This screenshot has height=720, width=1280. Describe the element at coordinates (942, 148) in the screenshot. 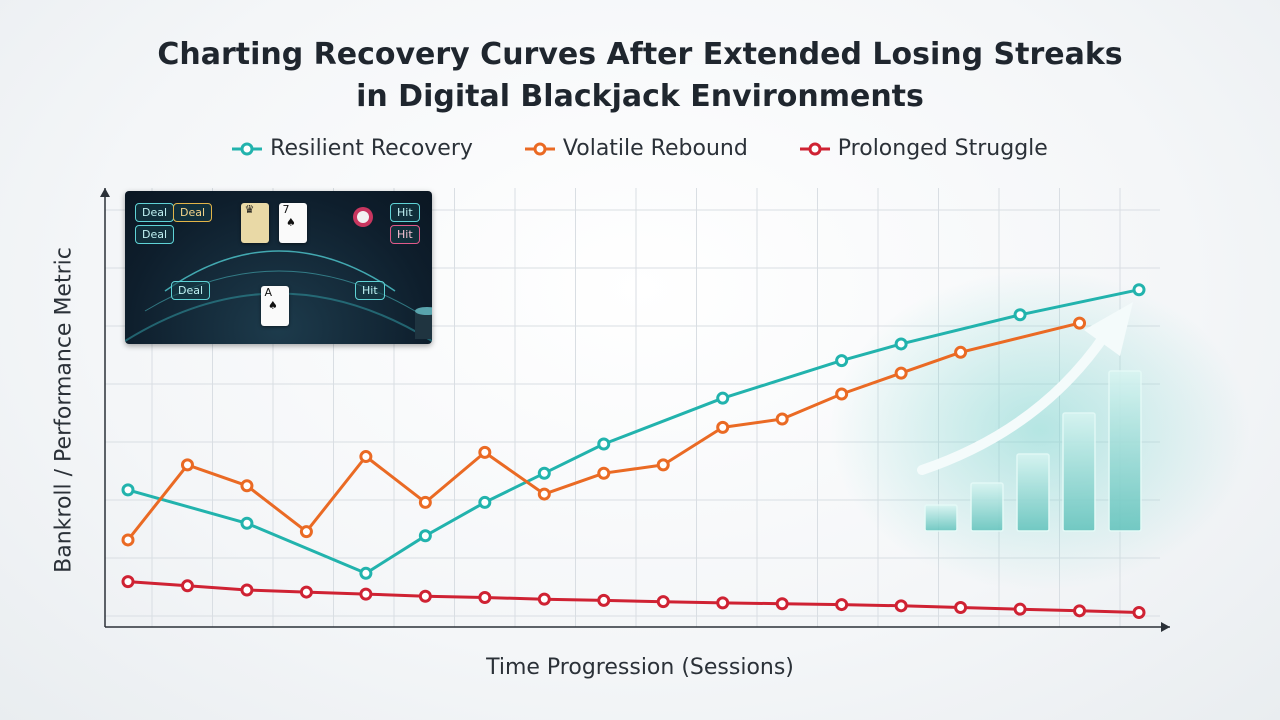

I see `legend-label-prolonged: Prolonged Struggle` at that location.